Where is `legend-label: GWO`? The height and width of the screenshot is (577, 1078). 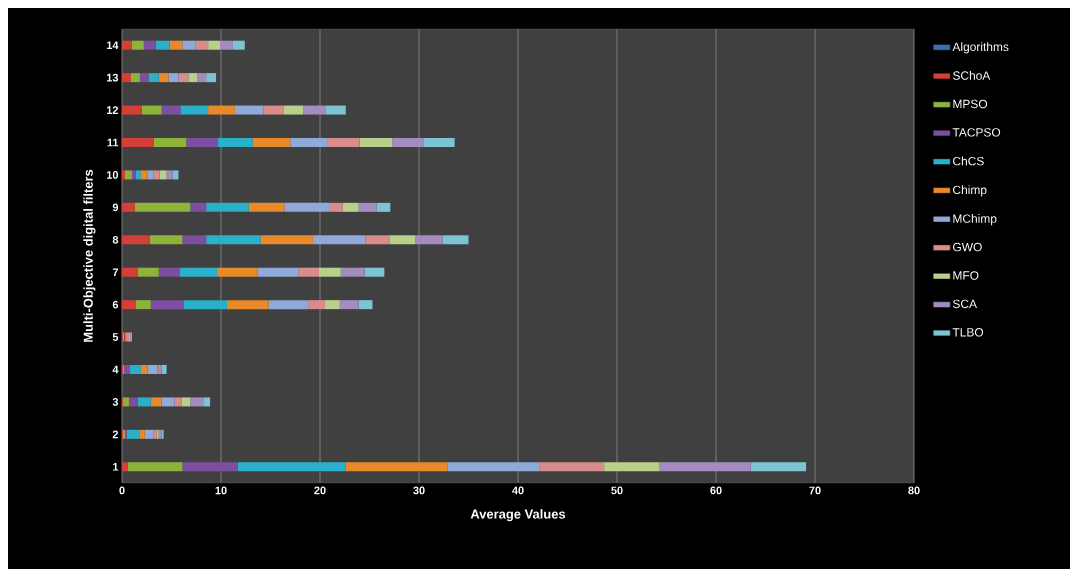 legend-label: GWO is located at coordinates (967, 247).